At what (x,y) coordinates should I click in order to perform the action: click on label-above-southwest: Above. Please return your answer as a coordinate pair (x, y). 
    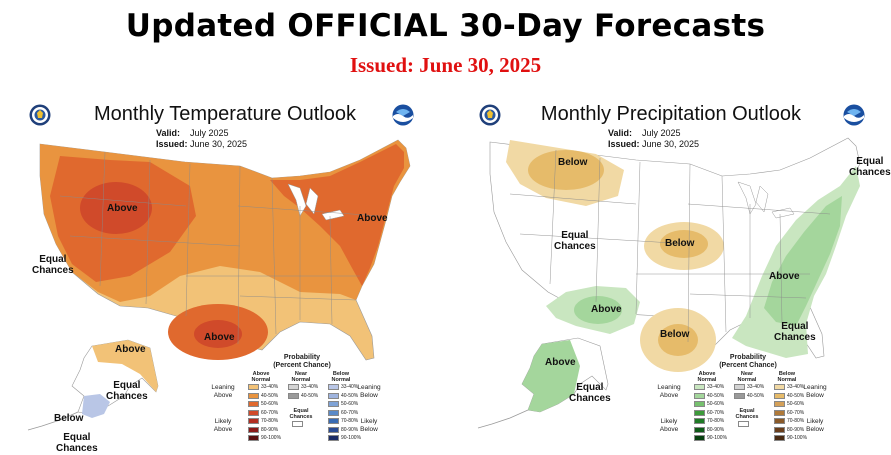
    Looking at the image, I should click on (606, 309).